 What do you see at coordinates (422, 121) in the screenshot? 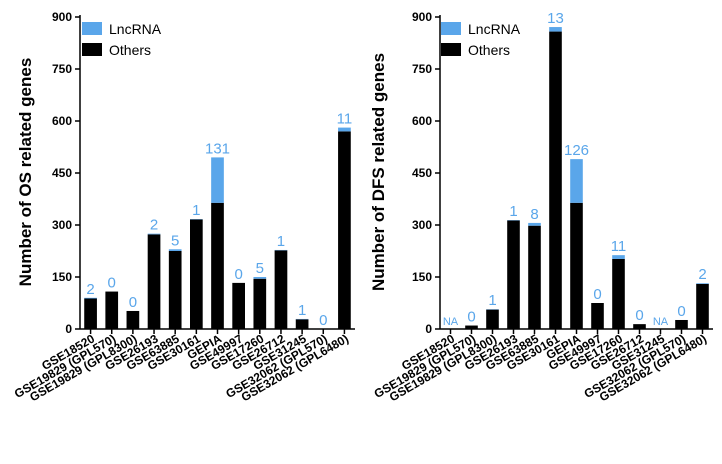
I see `dfs-y-tick-label: 600` at bounding box center [422, 121].